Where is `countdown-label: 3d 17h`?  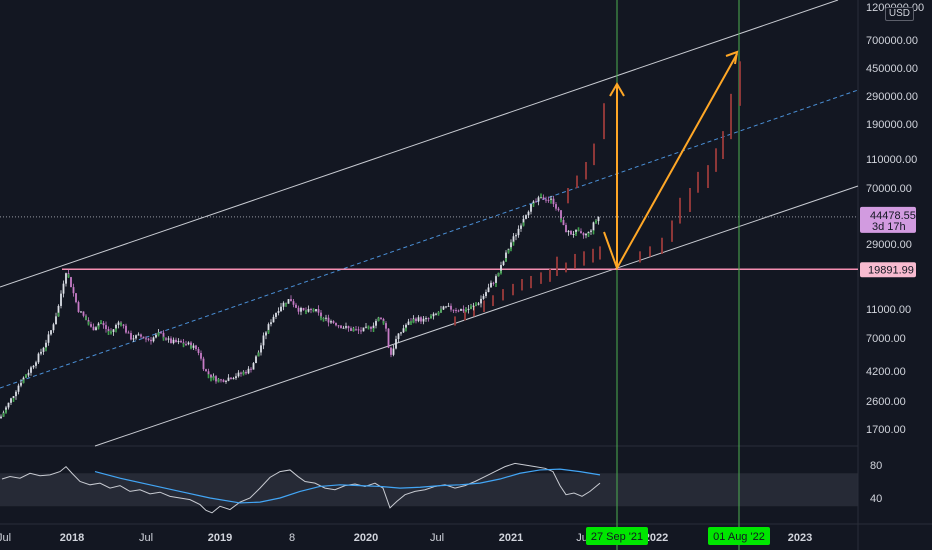
countdown-label: 3d 17h is located at coordinates (889, 227).